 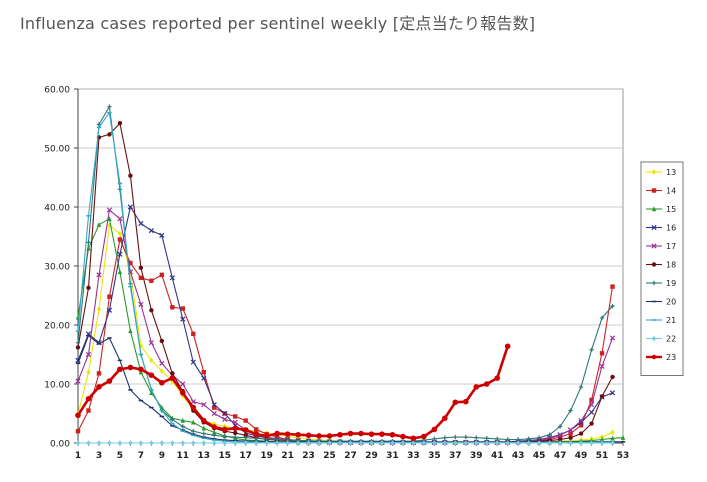 I want to click on x-tick-label: 53, so click(x=623, y=456).